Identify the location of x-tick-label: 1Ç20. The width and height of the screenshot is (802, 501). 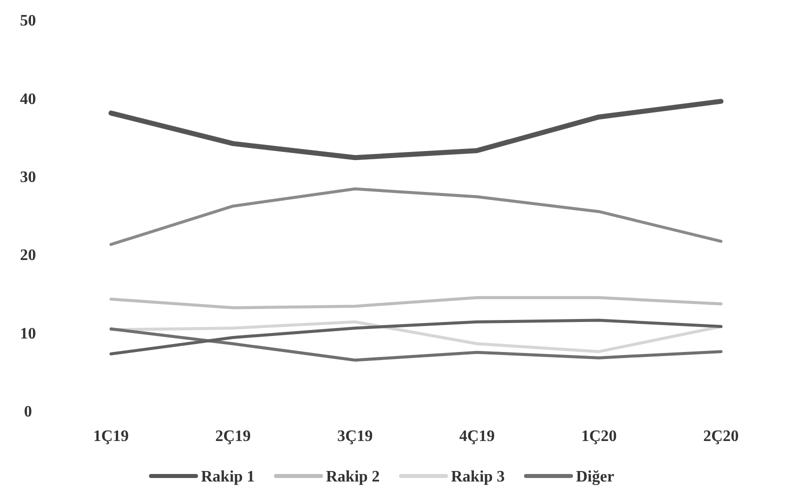
(599, 436).